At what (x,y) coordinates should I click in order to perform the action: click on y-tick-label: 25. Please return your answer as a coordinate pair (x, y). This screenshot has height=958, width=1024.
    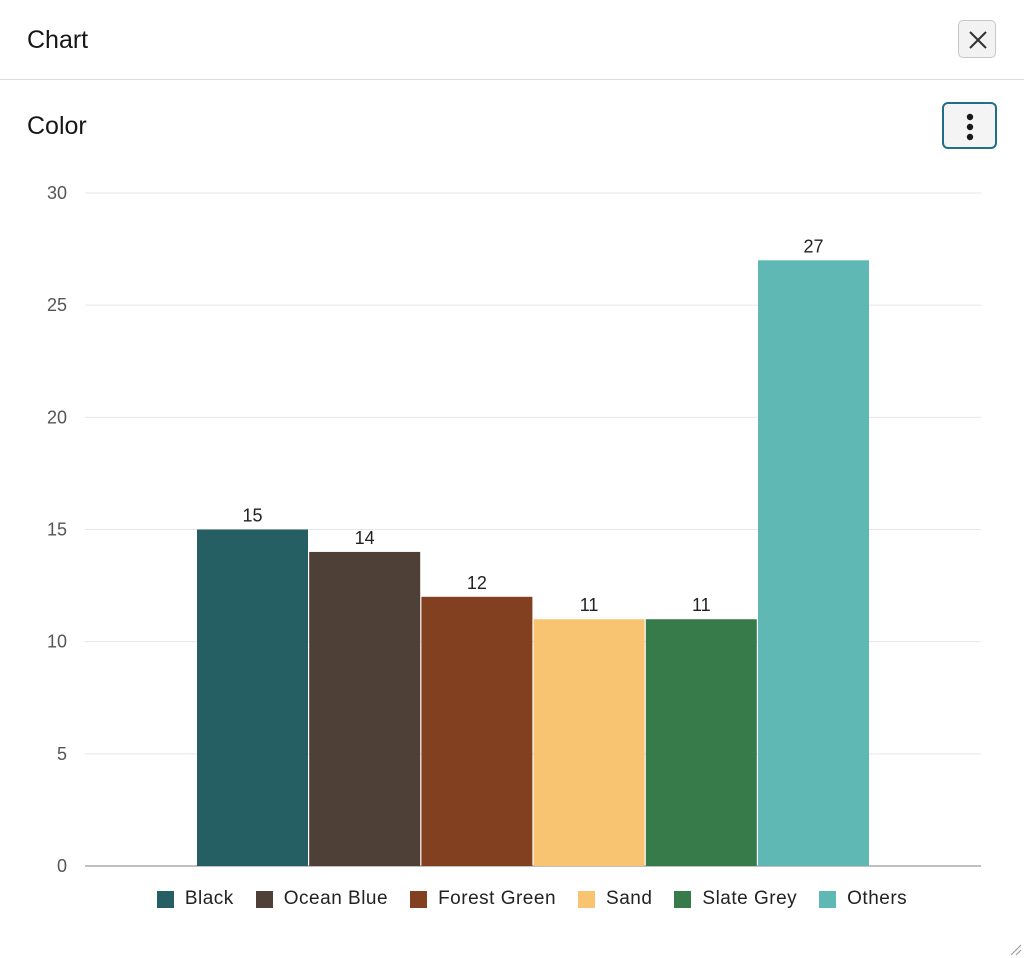
    Looking at the image, I should click on (57, 305).